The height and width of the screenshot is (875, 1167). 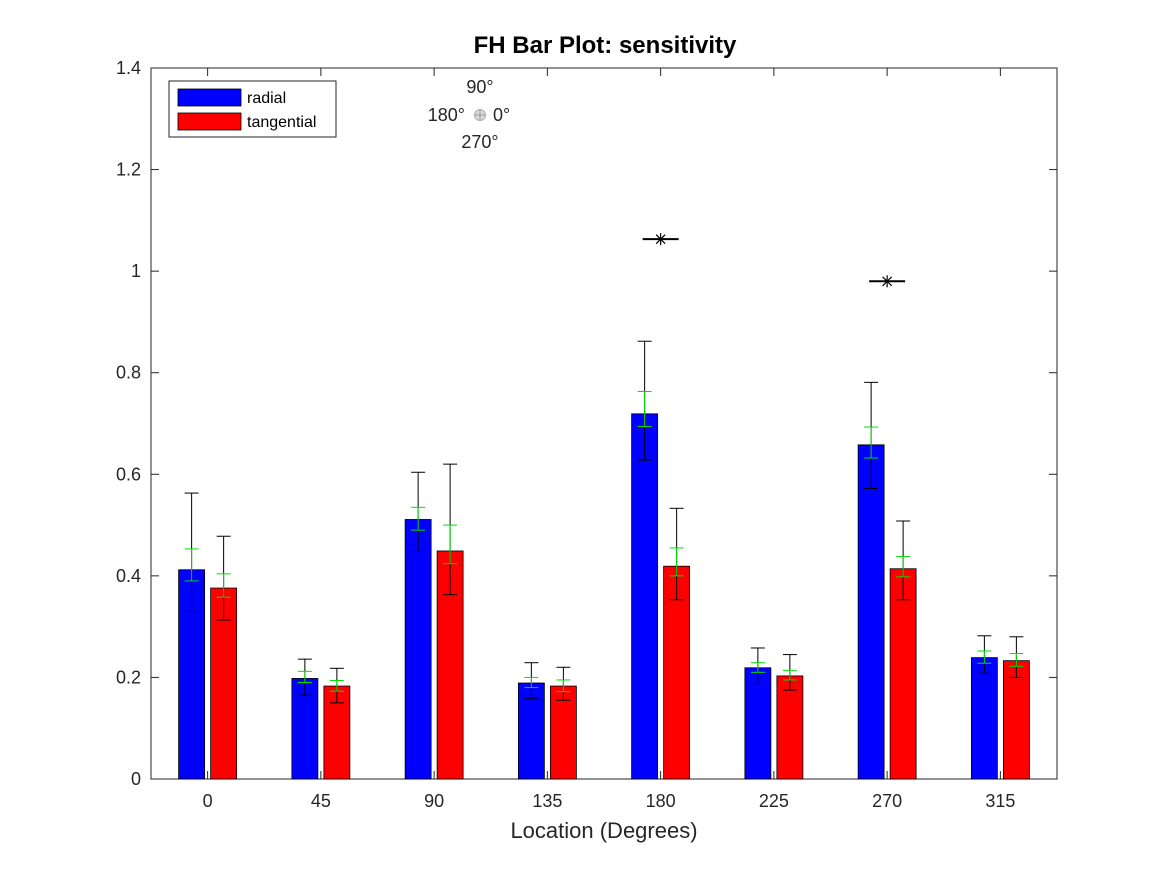 I want to click on compass-top-label: 90°, so click(x=479, y=87).